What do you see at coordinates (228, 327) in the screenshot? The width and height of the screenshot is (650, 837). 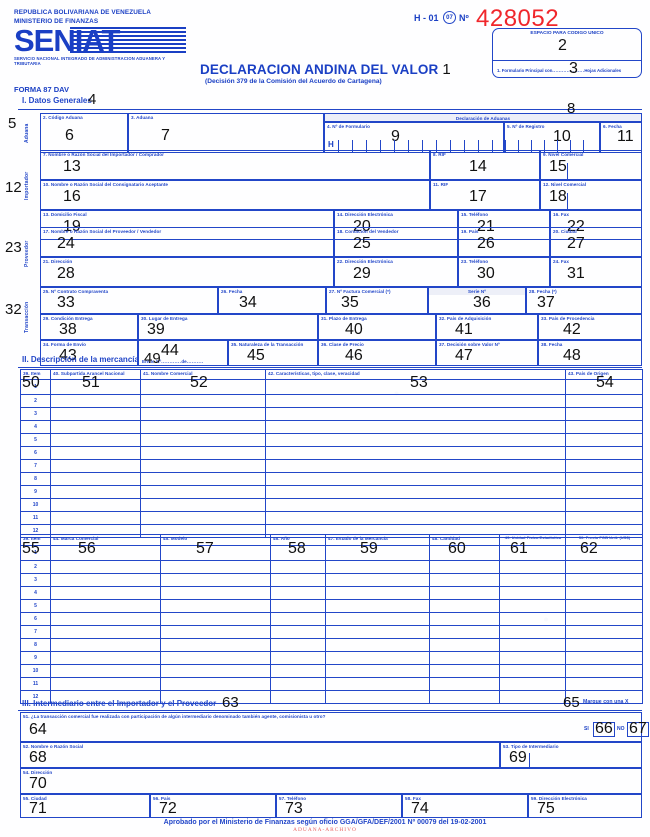 I see `field-30-lugar-entrega: 30. Lugar de Entrega 39` at bounding box center [228, 327].